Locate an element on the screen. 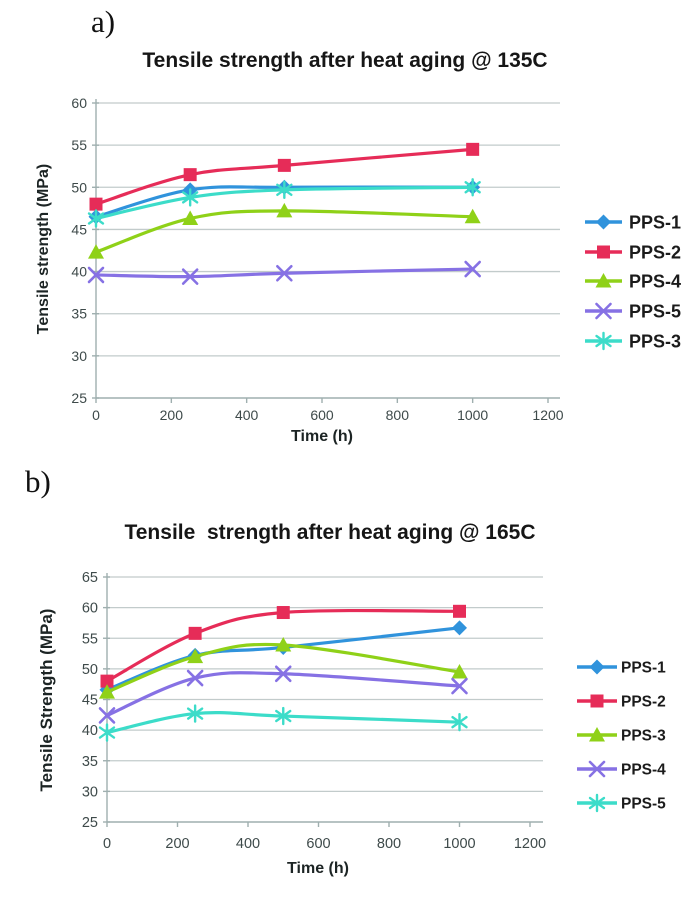  legend-item-pps-5: PPS-5 is located at coordinates (633, 311).